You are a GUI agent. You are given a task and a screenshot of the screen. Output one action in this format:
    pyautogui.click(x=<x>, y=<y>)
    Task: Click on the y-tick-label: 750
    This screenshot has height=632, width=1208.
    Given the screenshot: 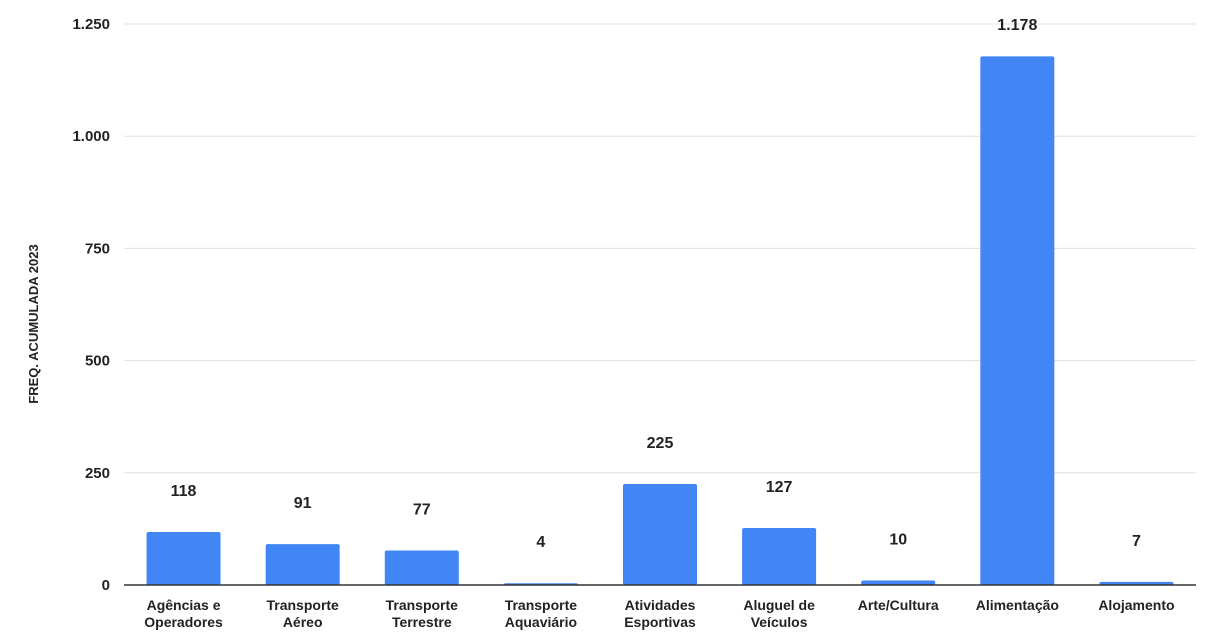 What is the action you would take?
    pyautogui.click(x=97, y=248)
    